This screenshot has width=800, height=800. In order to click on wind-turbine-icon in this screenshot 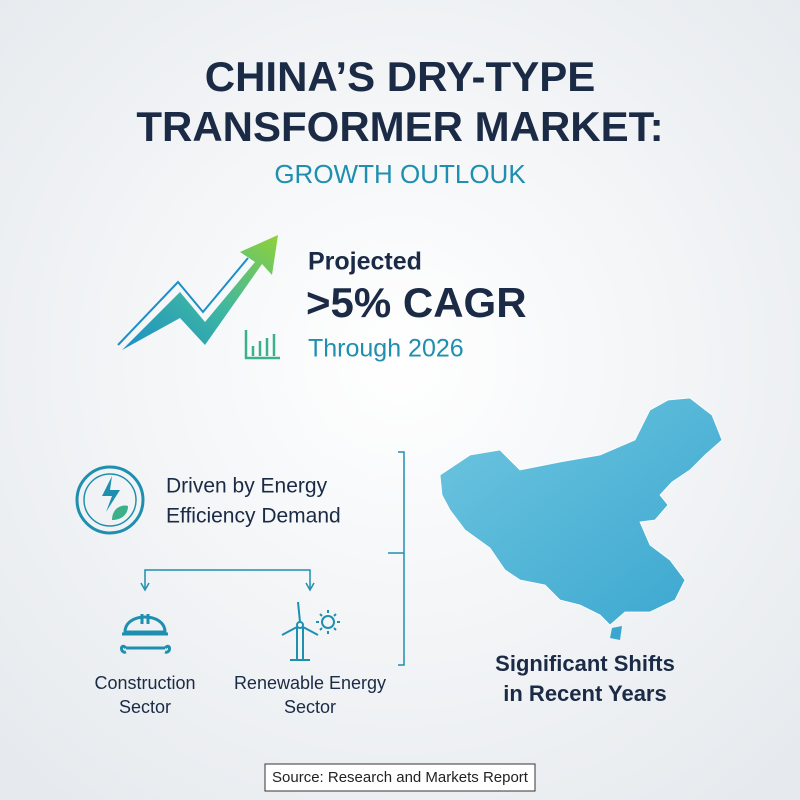, I will do `click(310, 631)`.